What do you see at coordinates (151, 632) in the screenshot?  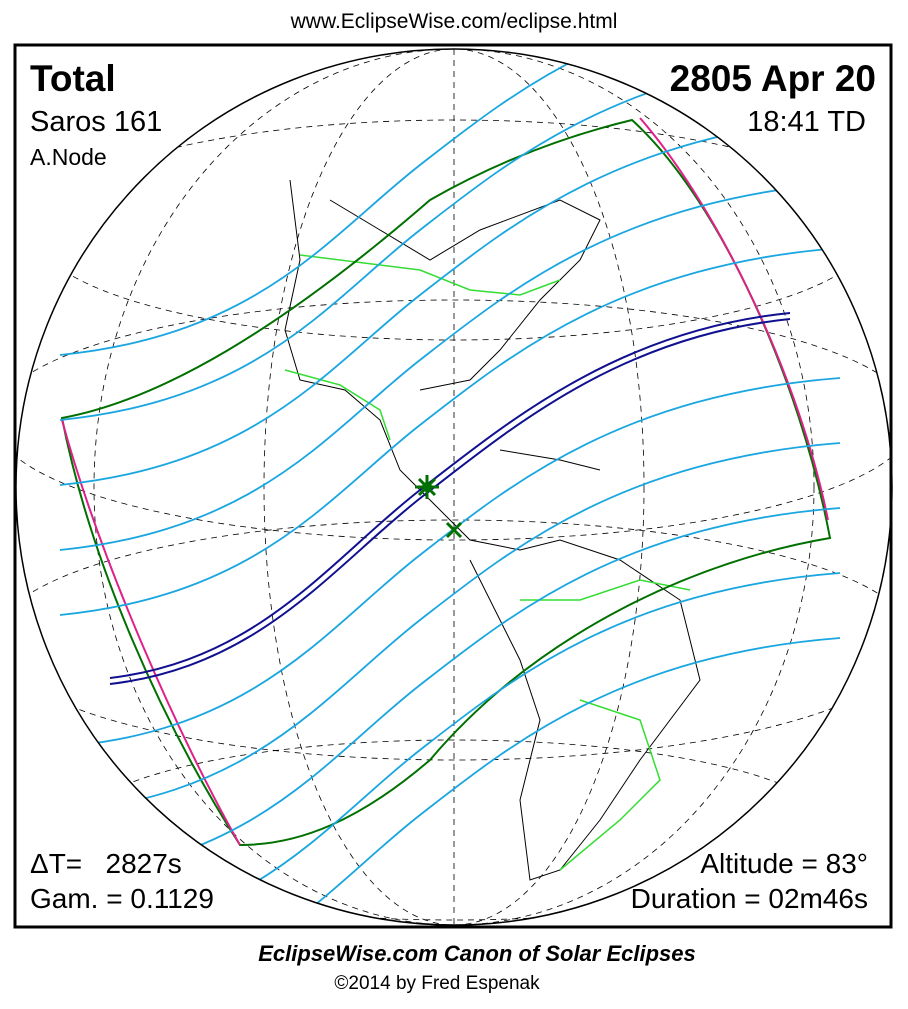 I see `rise-limit` at bounding box center [151, 632].